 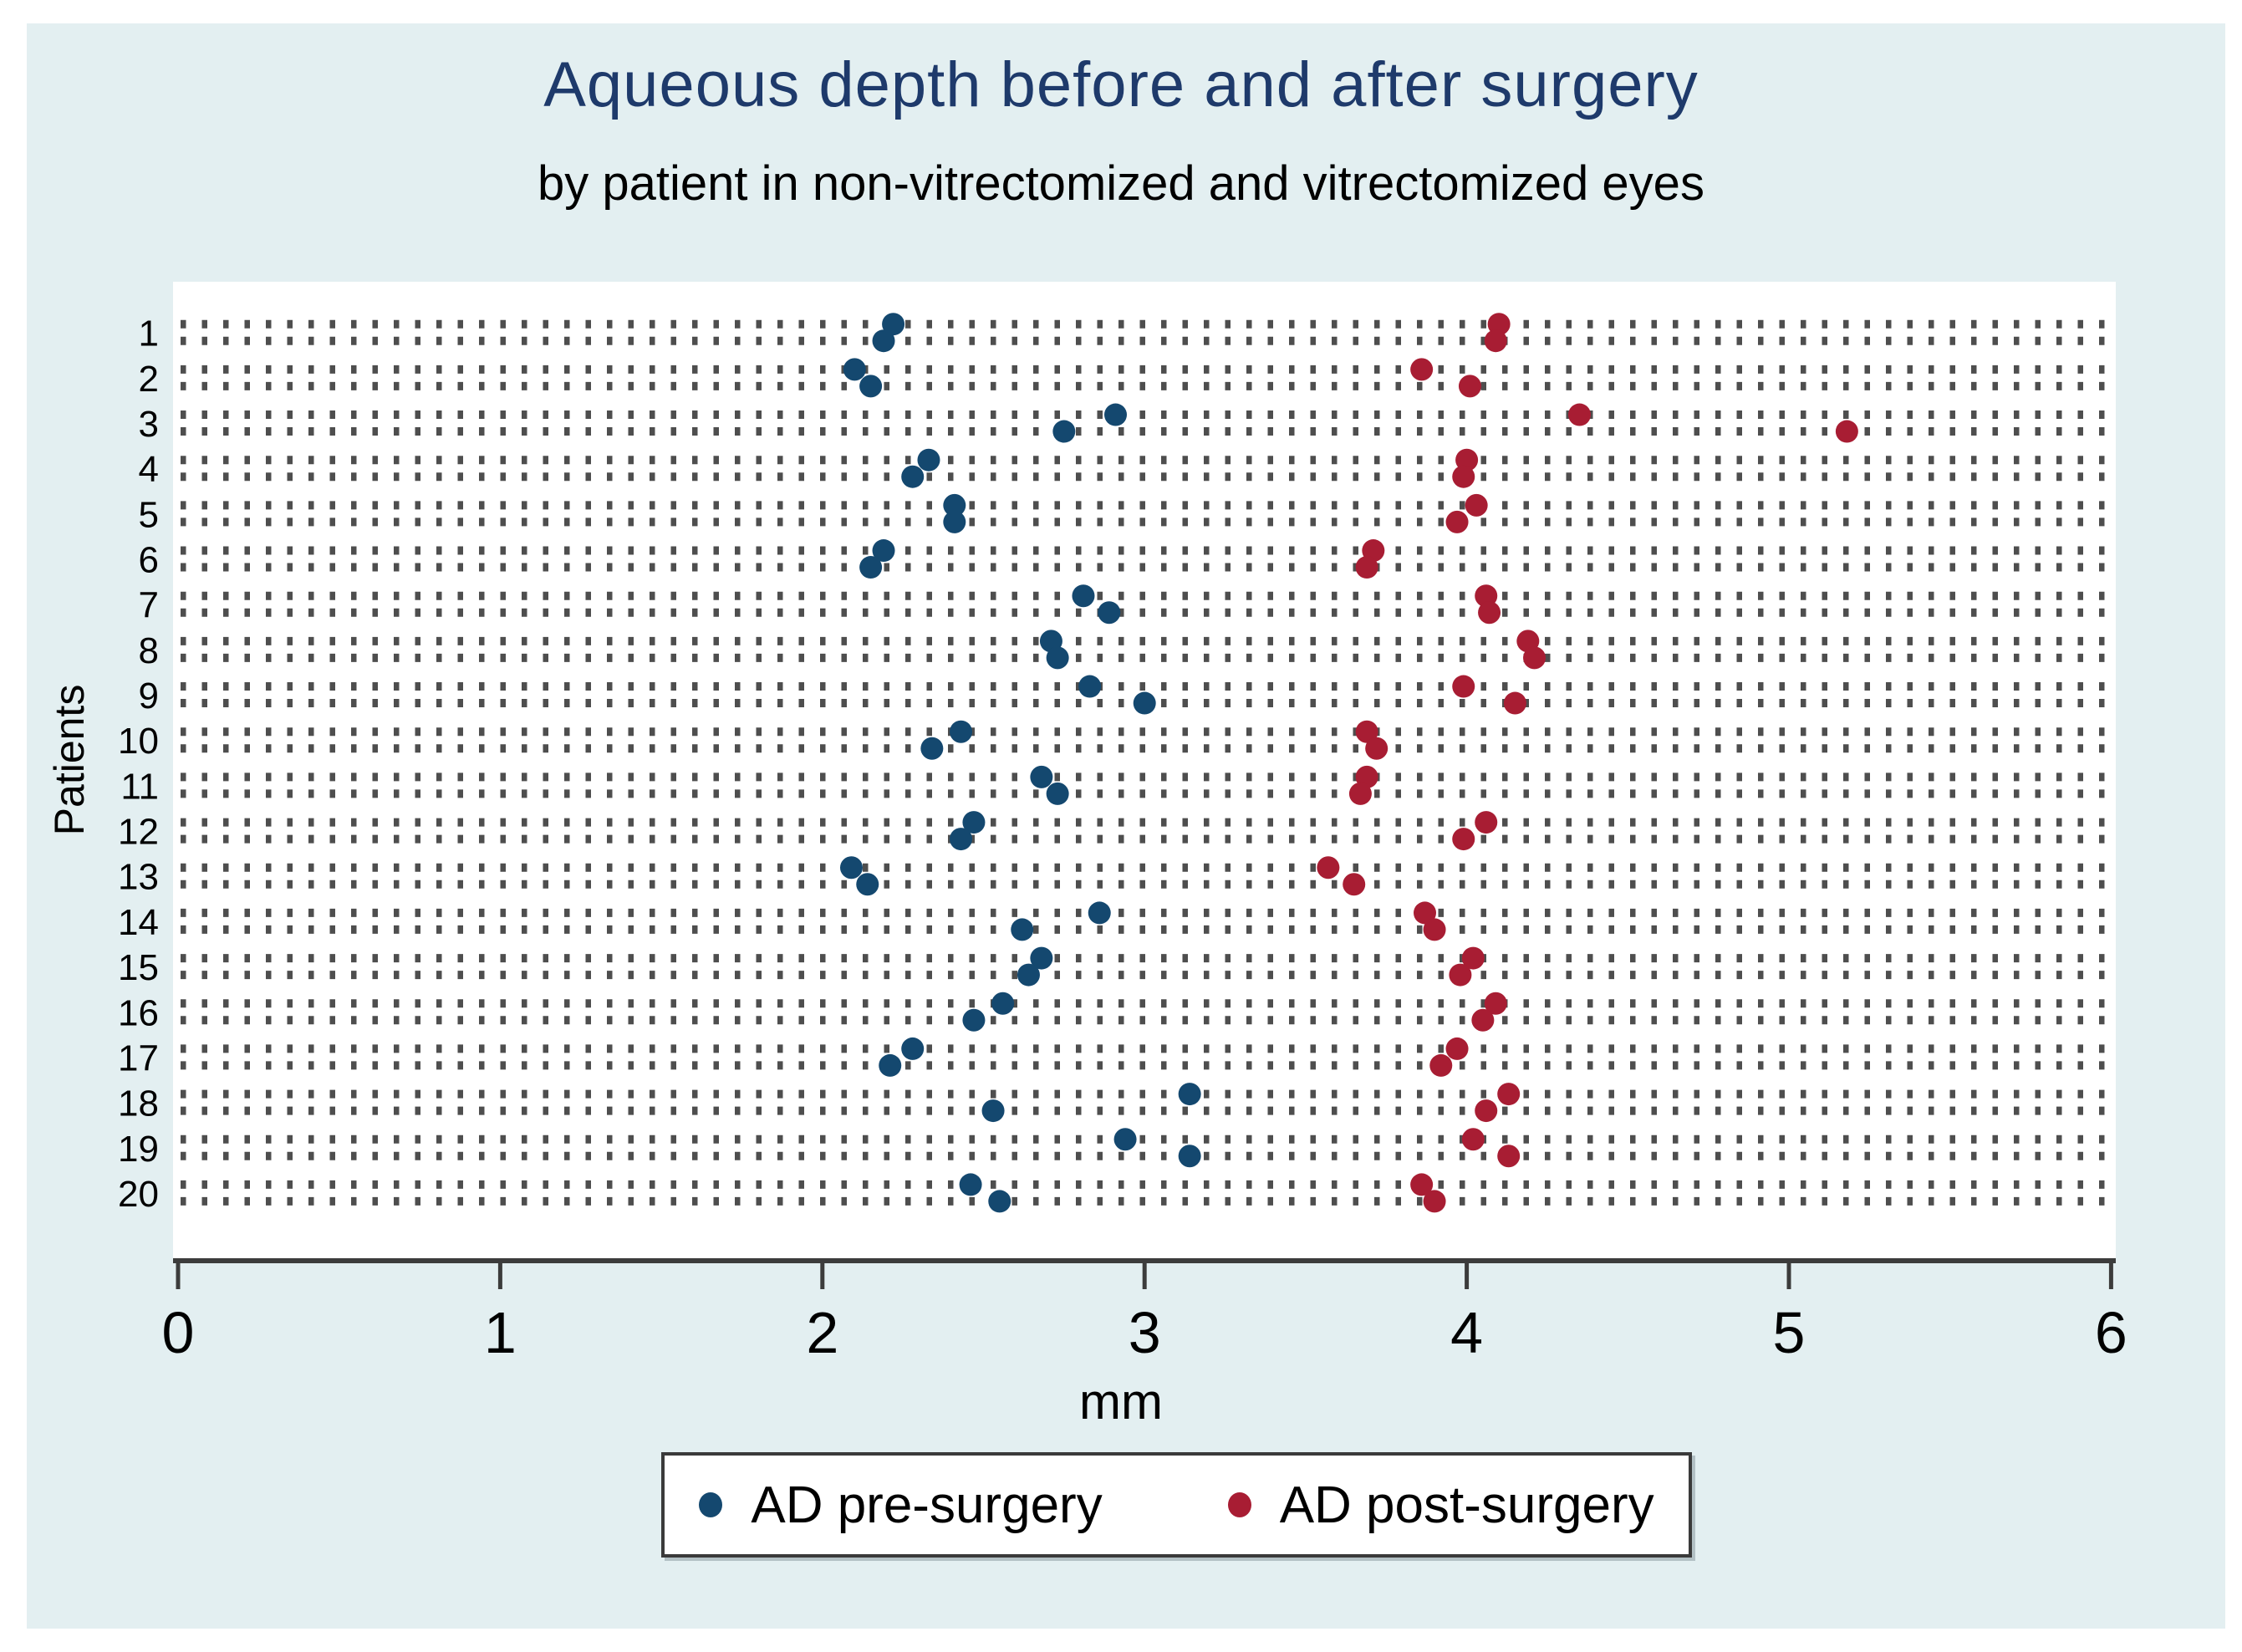 What do you see at coordinates (1177, 1505) in the screenshot?
I see `legend-box: AD pre-surgery AD post-surgery` at bounding box center [1177, 1505].